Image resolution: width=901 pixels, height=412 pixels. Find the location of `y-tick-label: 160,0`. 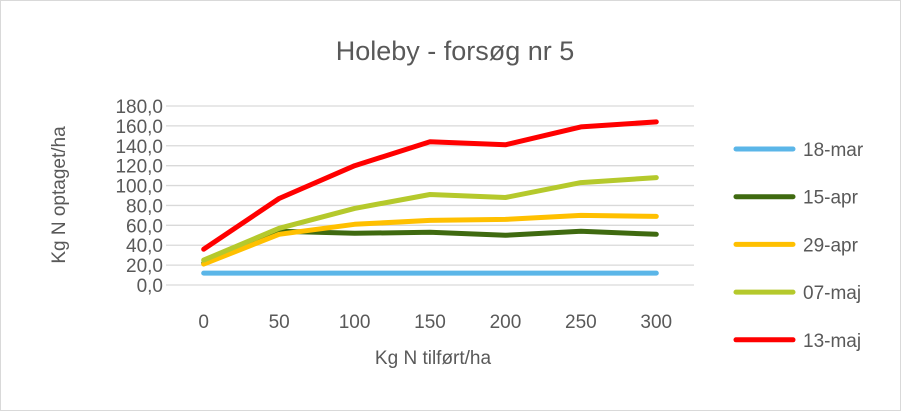

y-tick-label: 160,0 is located at coordinates (139, 127).